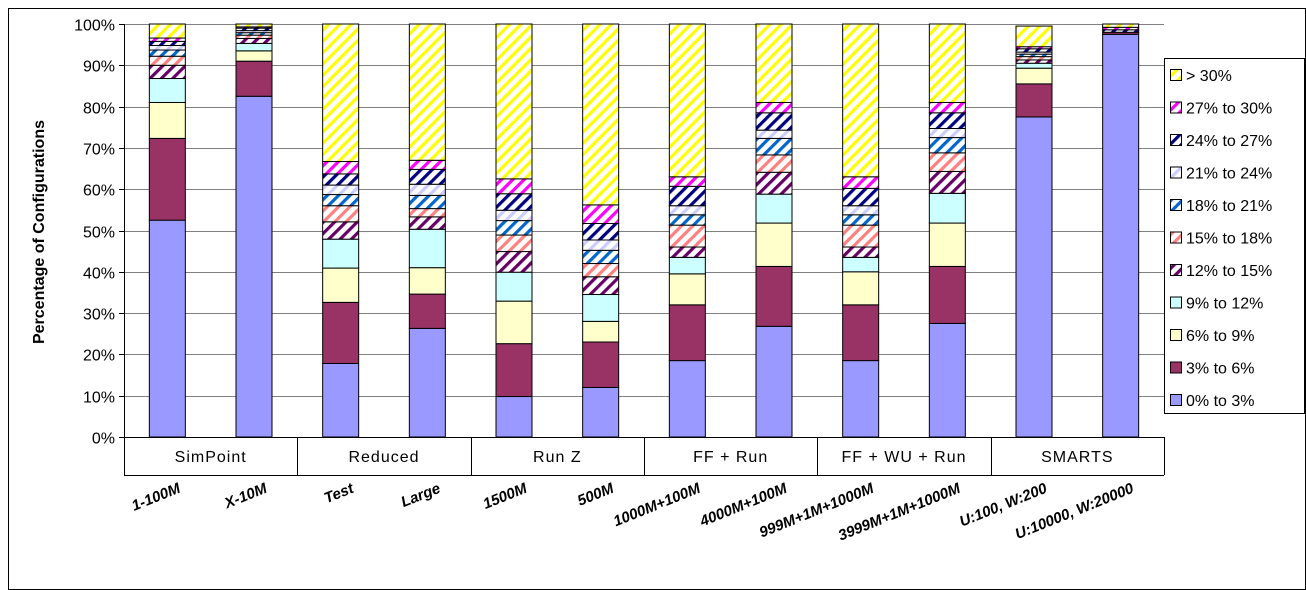 The height and width of the screenshot is (590, 1306). What do you see at coordinates (99, 398) in the screenshot?
I see `y-tick-label: 10%` at bounding box center [99, 398].